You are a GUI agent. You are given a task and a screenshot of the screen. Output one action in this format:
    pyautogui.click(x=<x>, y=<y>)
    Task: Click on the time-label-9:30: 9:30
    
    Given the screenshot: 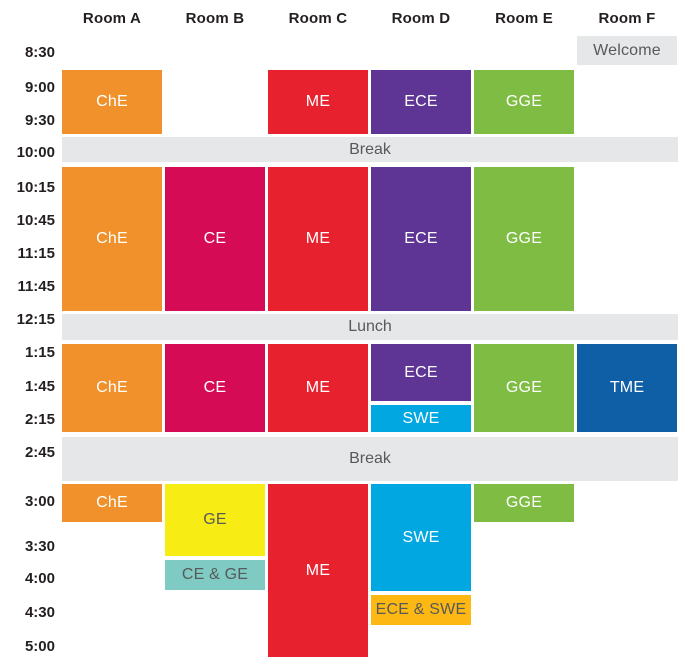 What is the action you would take?
    pyautogui.click(x=39, y=120)
    